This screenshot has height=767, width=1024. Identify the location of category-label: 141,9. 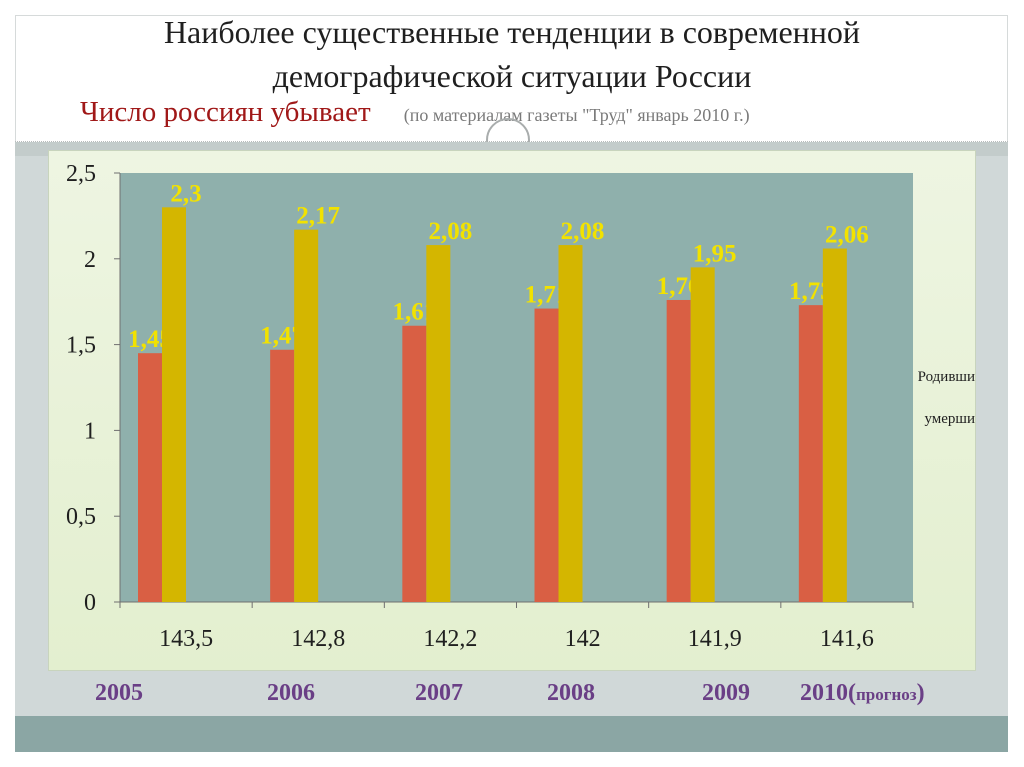
(715, 639).